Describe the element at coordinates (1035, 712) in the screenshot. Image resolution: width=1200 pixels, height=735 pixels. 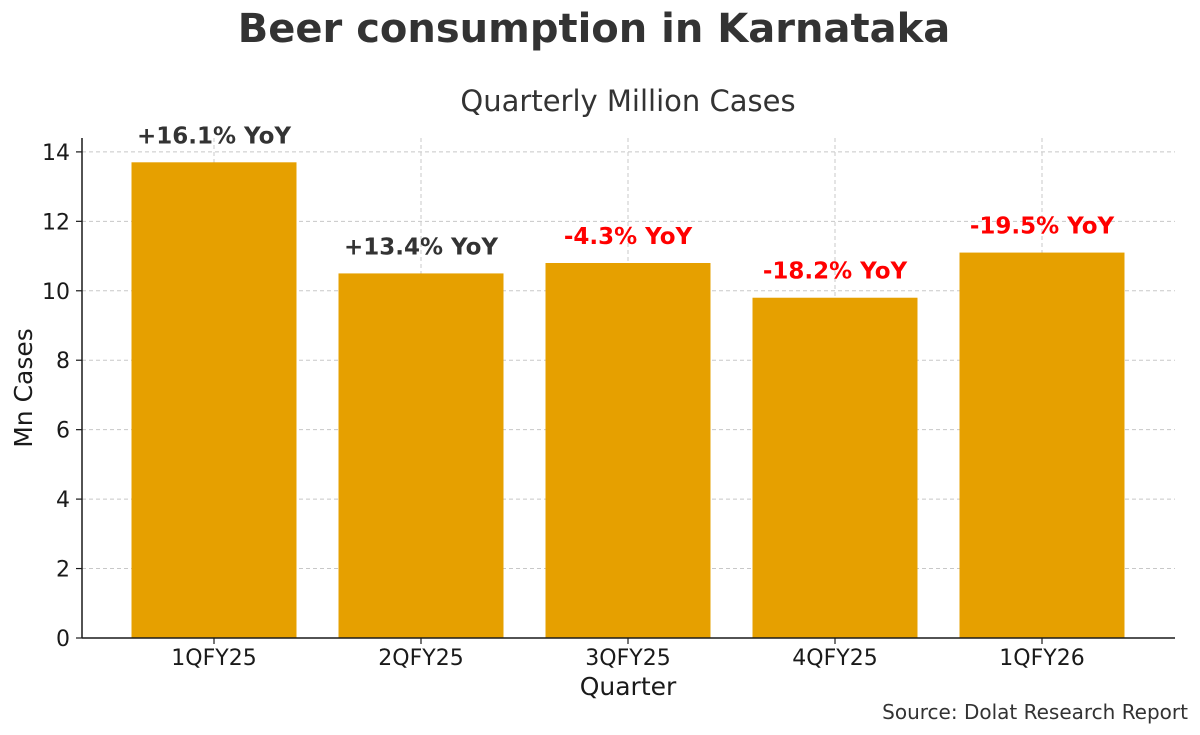
I see `source-note: Source: Dolat Research Report` at that location.